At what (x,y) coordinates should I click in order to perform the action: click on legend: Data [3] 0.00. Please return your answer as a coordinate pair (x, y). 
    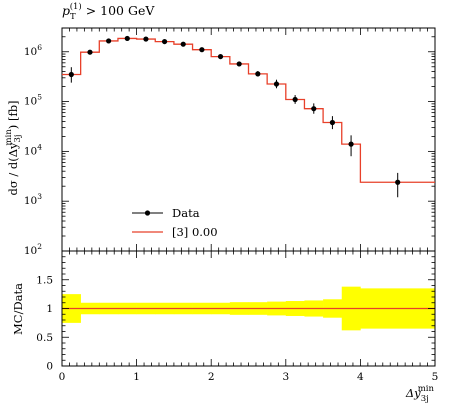
    Looking at the image, I should click on (175, 222).